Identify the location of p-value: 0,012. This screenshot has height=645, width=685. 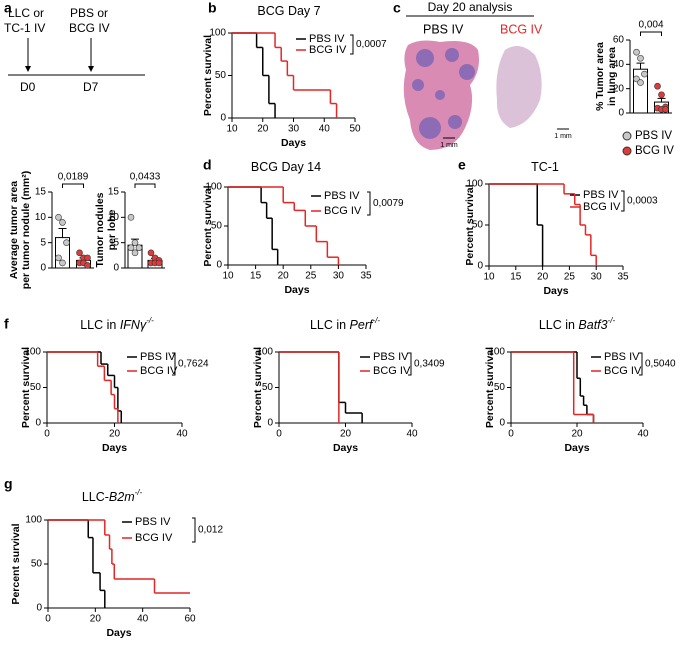
(210, 530).